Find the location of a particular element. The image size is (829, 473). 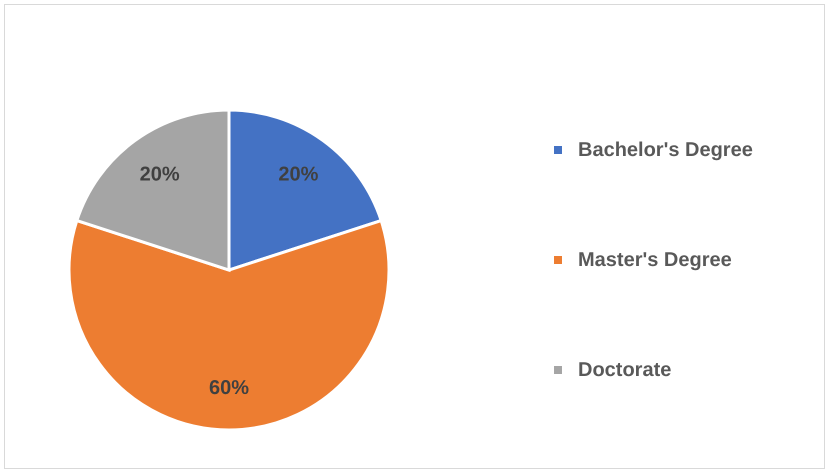

legend-label: Bachelor's Degree is located at coordinates (665, 150).